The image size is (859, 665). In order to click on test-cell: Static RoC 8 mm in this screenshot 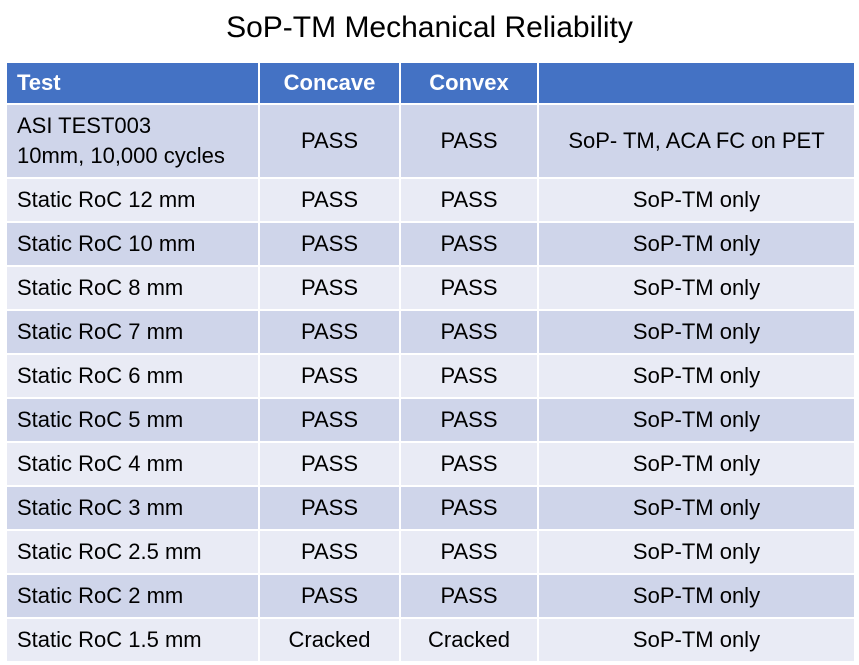, I will do `click(132, 288)`.